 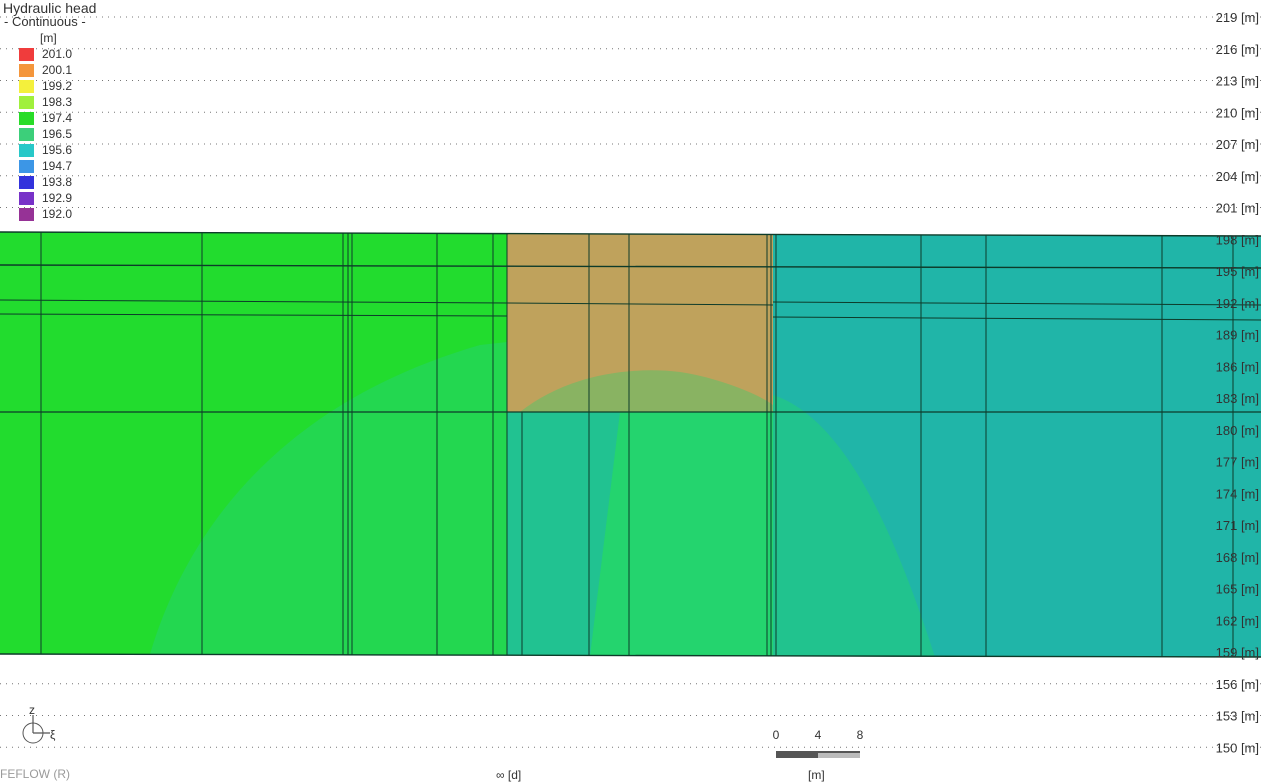 I want to click on elevation-label: 210 [m], so click(x=1237, y=112).